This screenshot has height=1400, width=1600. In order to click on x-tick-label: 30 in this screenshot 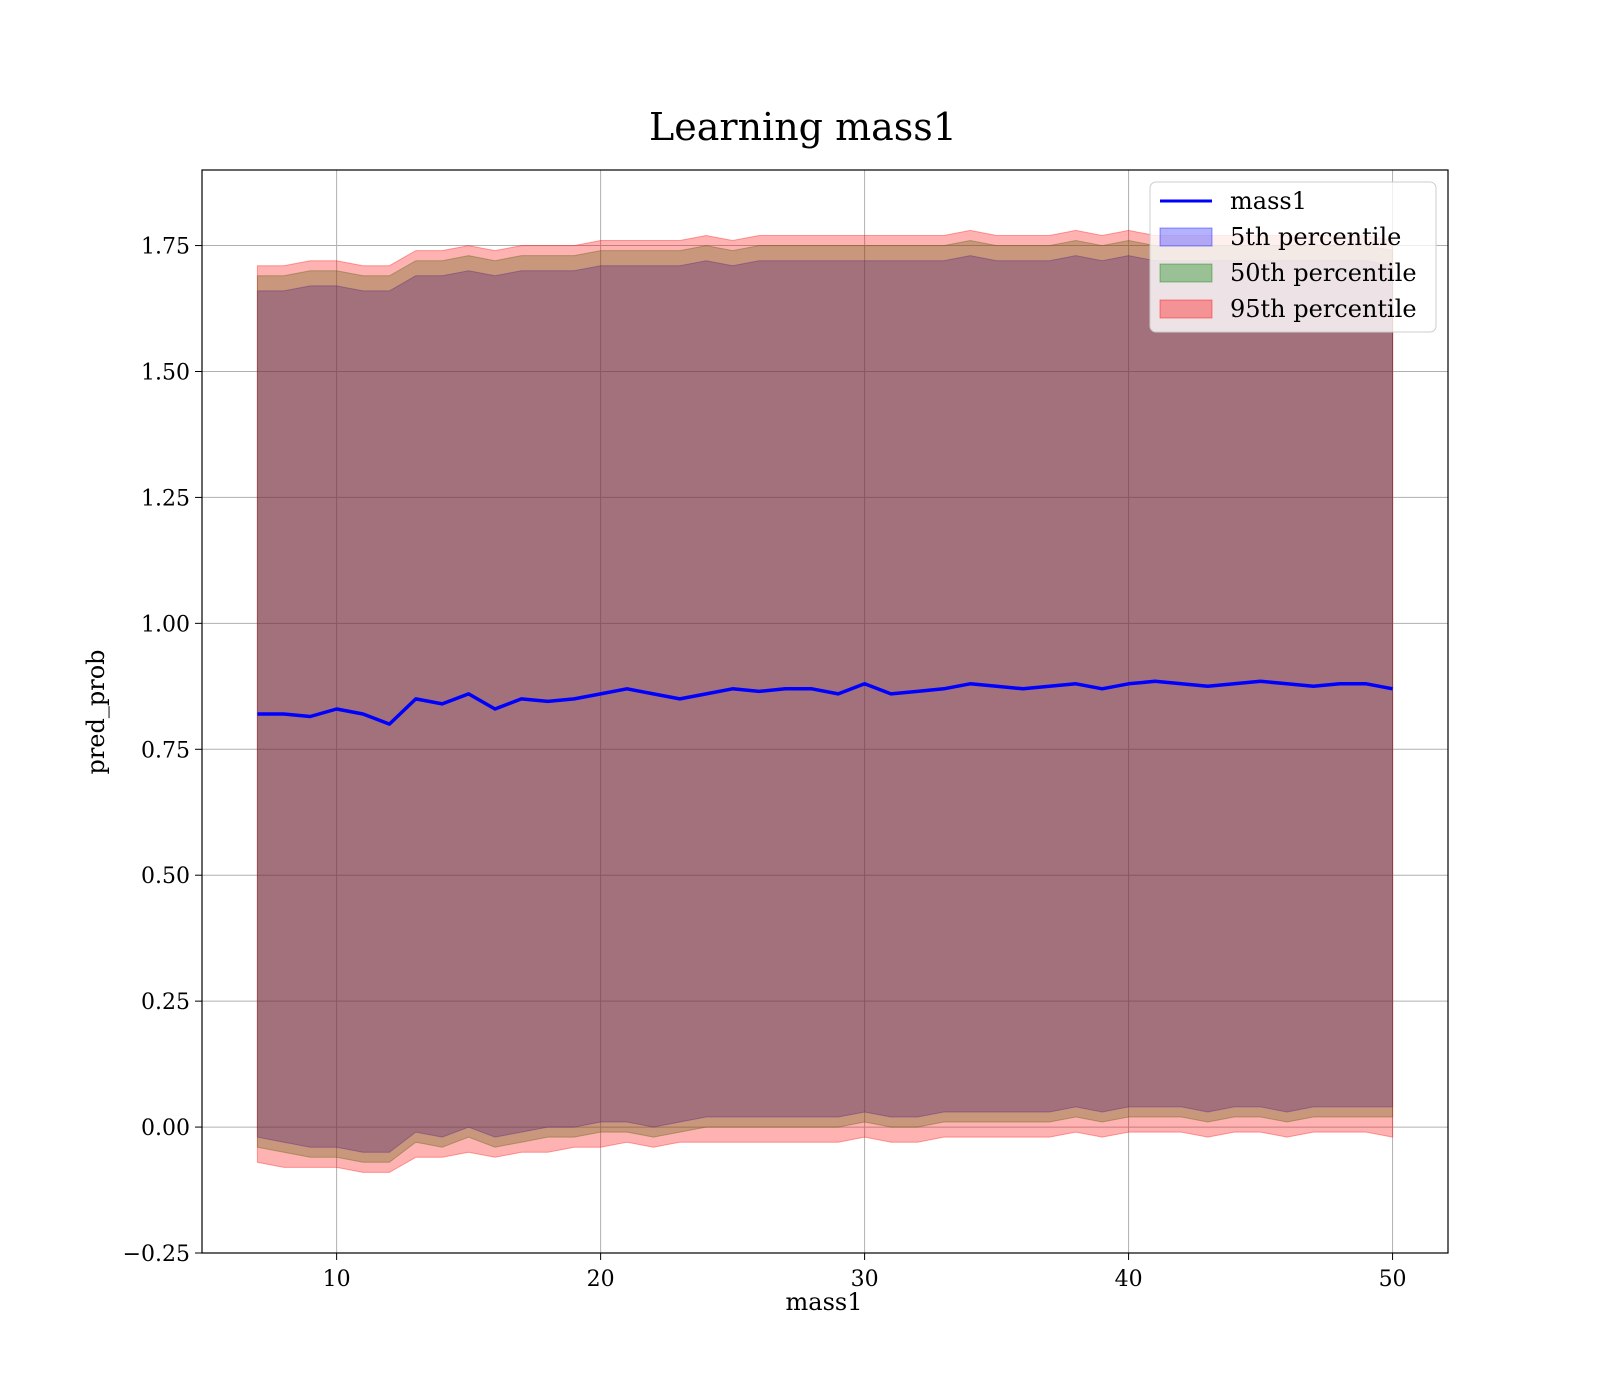, I will do `click(865, 1279)`.